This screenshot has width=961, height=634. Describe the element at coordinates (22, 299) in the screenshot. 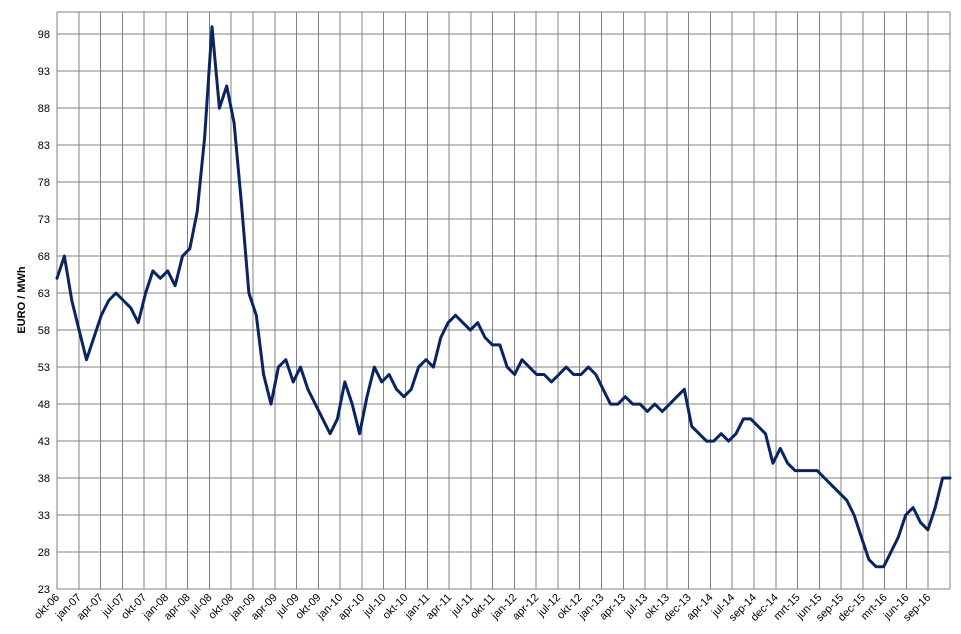

I see `y-axis-title: EURO / MWh` at that location.